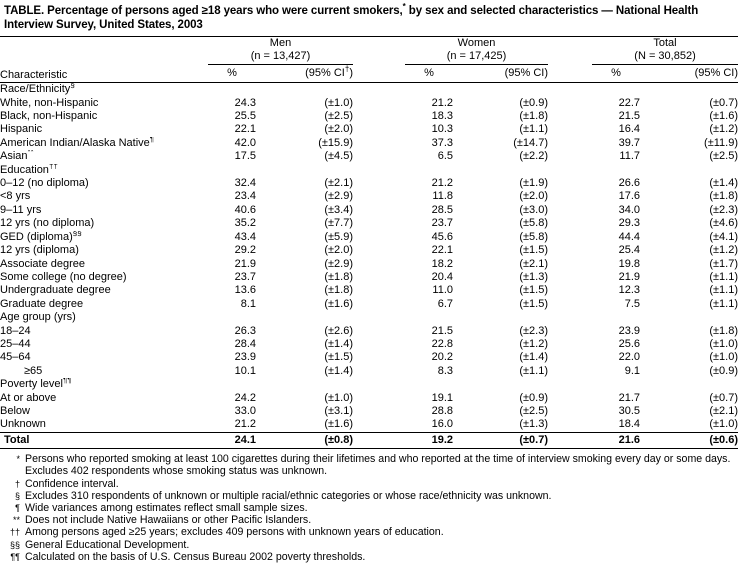 Image resolution: width=738 pixels, height=566 pixels. Describe the element at coordinates (629, 183) in the screenshot. I see `total-percent-cell: 26.6` at that location.